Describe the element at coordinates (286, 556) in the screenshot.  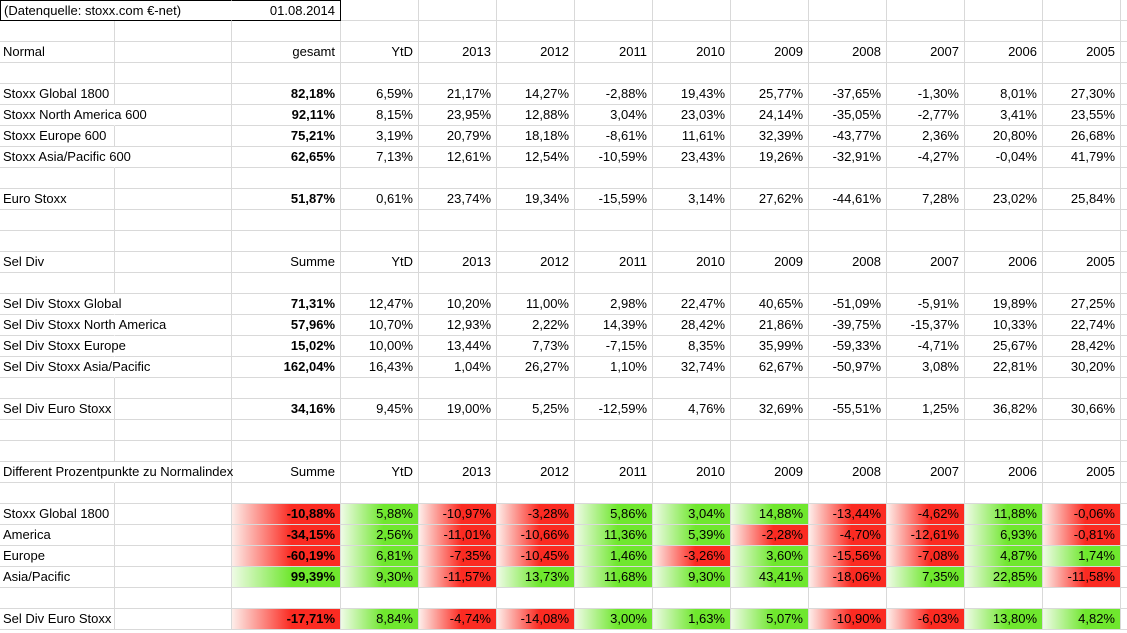
I see `value-cell: -60,19%` at that location.